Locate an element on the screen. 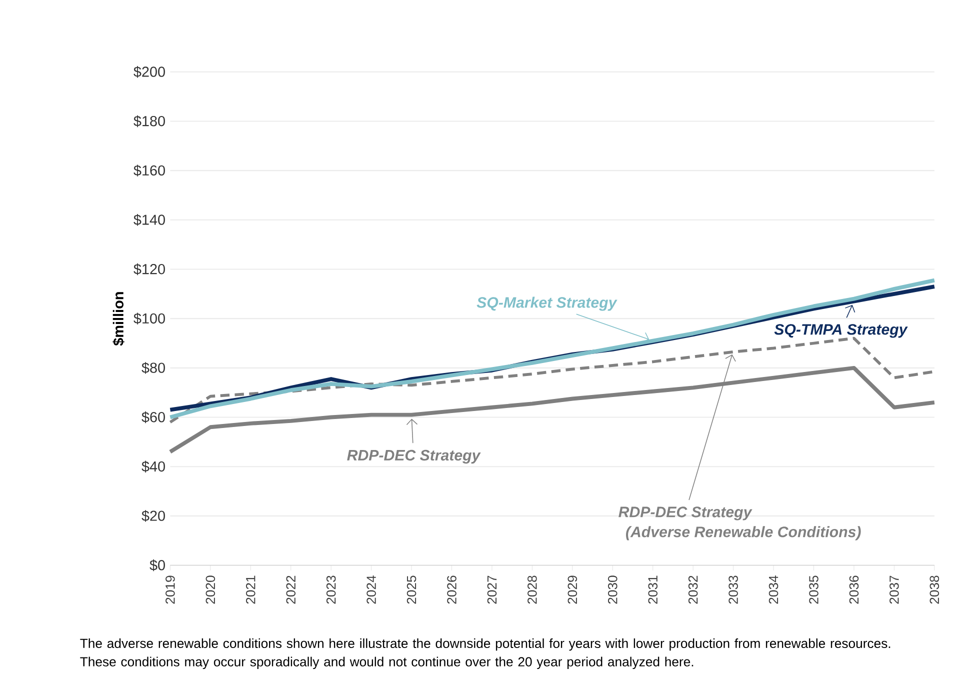 The width and height of the screenshot is (961, 692). annotation: SQ-Market Strategy is located at coordinates (547, 303).